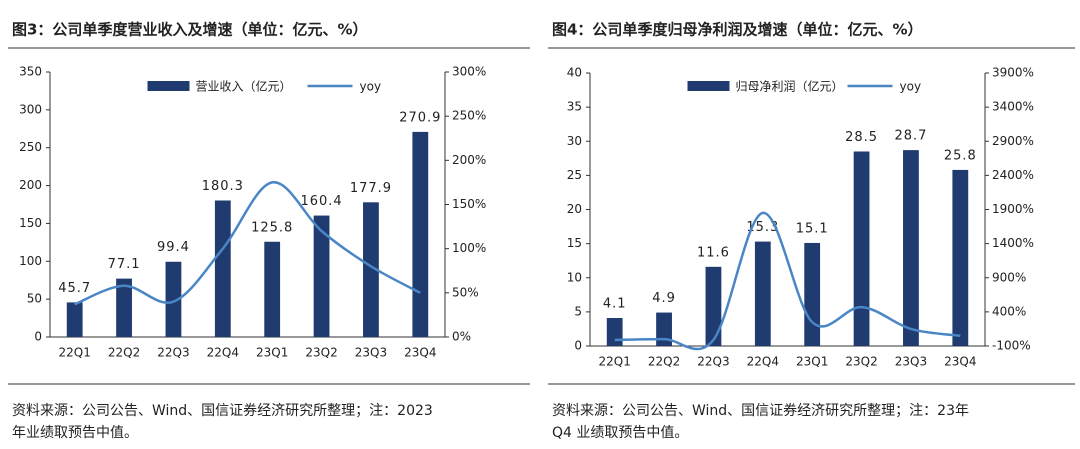 This screenshot has width=1080, height=449. What do you see at coordinates (1013, 243) in the screenshot?
I see `y2-tick-label: 1400%` at bounding box center [1013, 243].